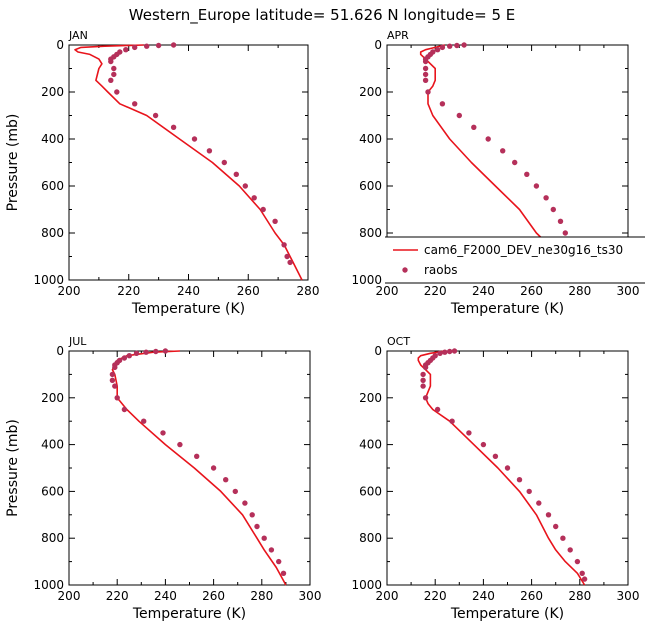 The height and width of the screenshot is (640, 645). Describe the element at coordinates (628, 291) in the screenshot. I see `x-tick-label: 300` at that location.